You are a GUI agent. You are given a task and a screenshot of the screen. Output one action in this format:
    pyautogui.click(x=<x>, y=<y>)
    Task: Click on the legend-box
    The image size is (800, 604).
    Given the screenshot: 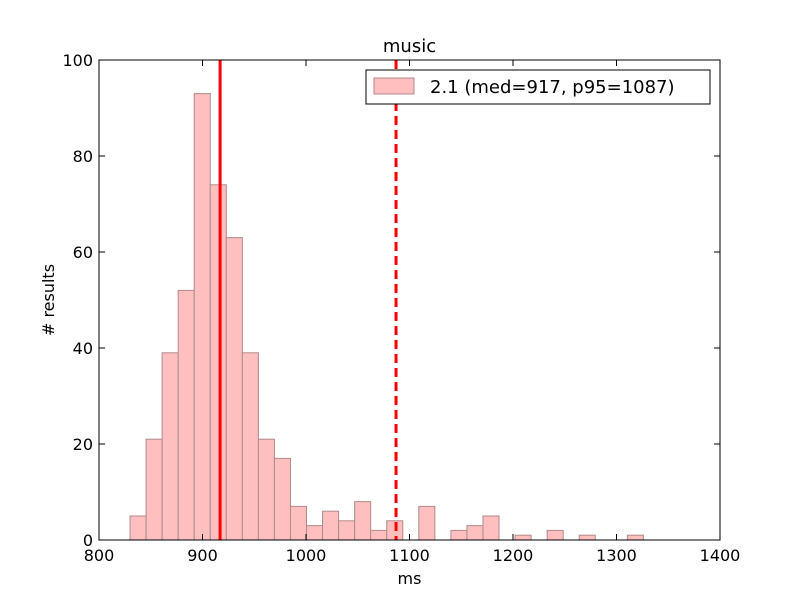 What is the action you would take?
    pyautogui.click(x=538, y=87)
    